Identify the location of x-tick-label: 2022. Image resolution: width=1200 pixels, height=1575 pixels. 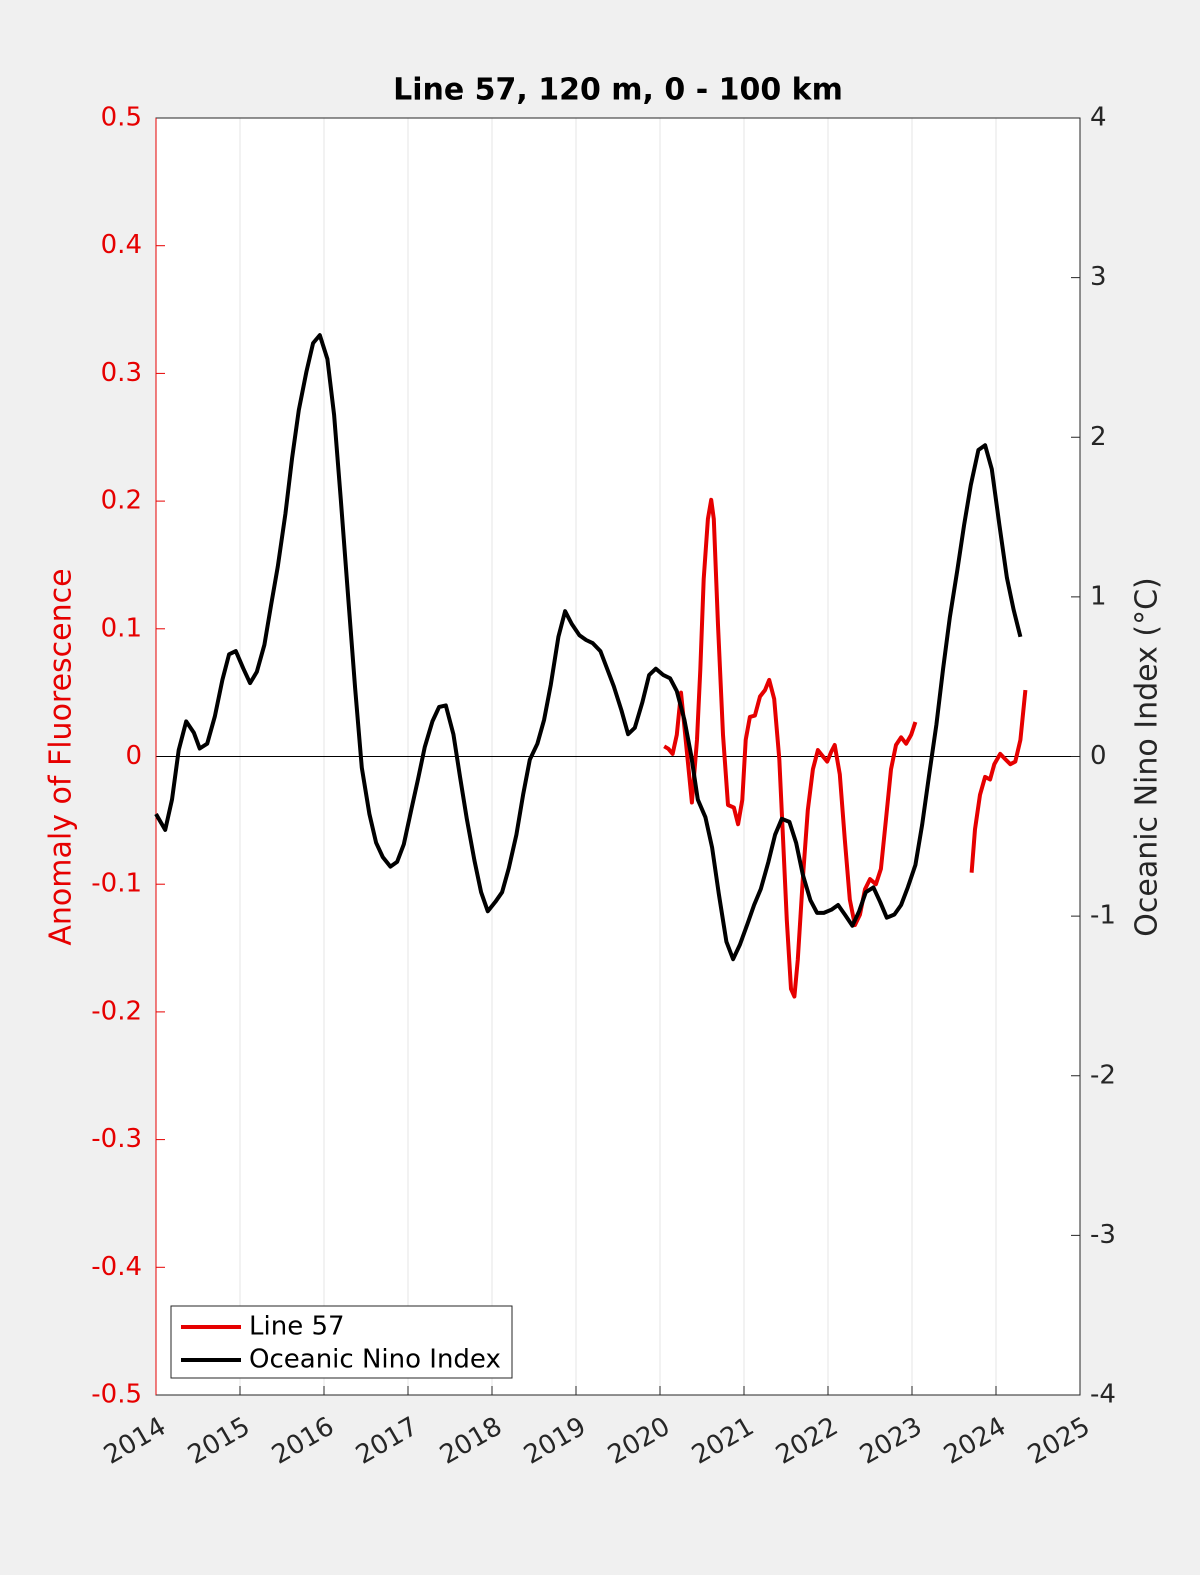
(807, 1441).